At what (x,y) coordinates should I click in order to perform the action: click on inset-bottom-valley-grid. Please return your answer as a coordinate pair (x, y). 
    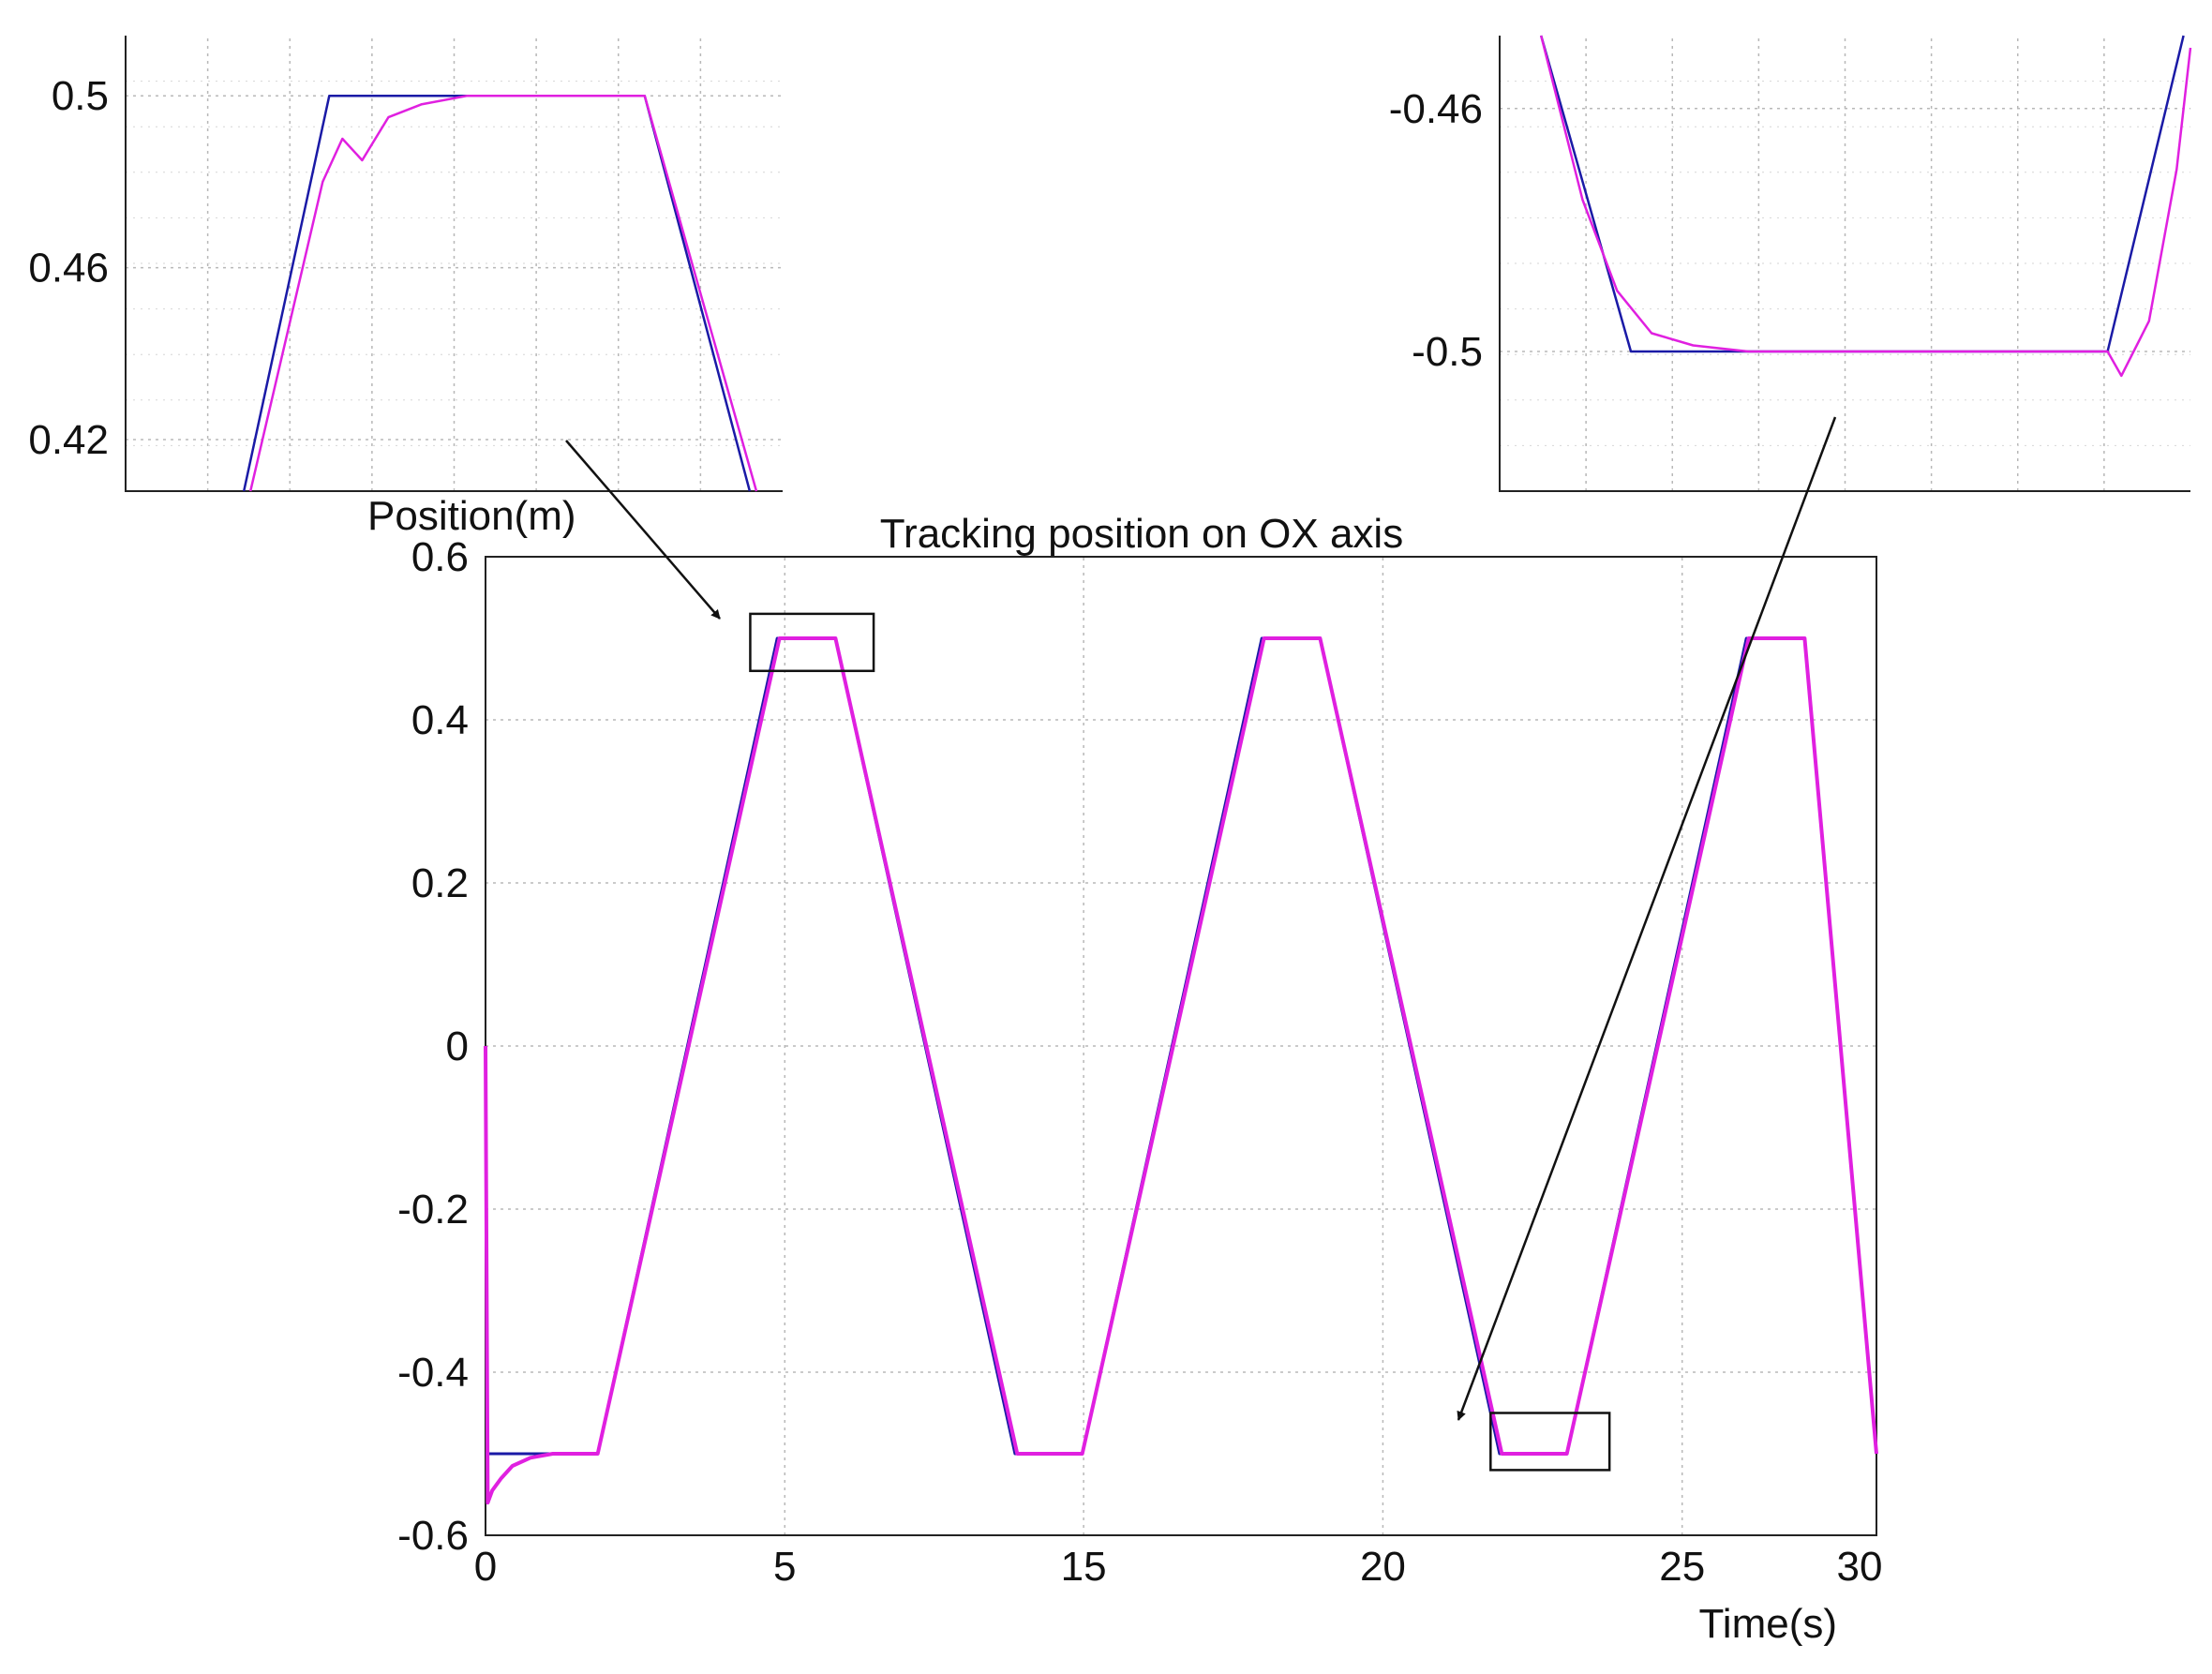
    Looking at the image, I should click on (1845, 263).